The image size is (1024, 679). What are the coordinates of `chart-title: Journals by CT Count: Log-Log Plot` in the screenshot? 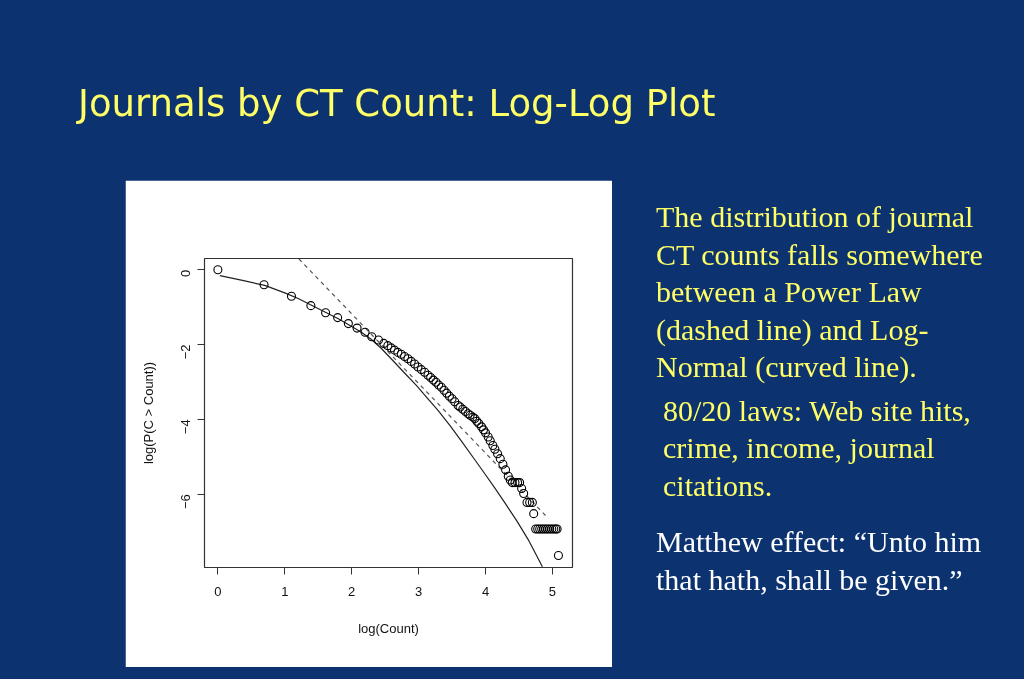 It's located at (397, 104).